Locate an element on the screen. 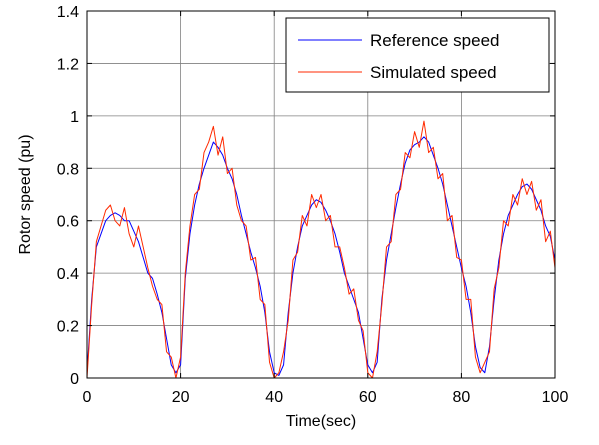  x-tick-label: 0 is located at coordinates (87, 397).